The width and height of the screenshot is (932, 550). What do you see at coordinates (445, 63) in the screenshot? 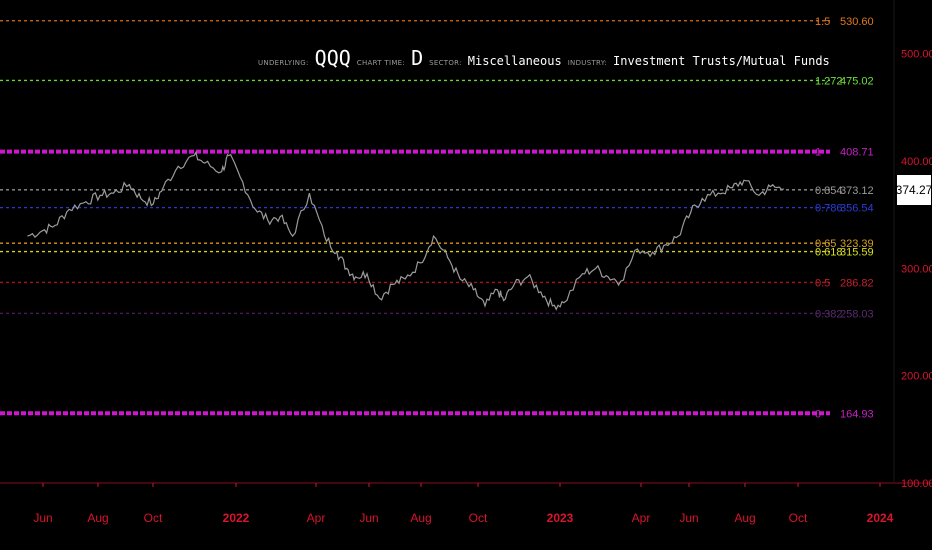
I see `sector-label: SECTOR:` at bounding box center [445, 63].